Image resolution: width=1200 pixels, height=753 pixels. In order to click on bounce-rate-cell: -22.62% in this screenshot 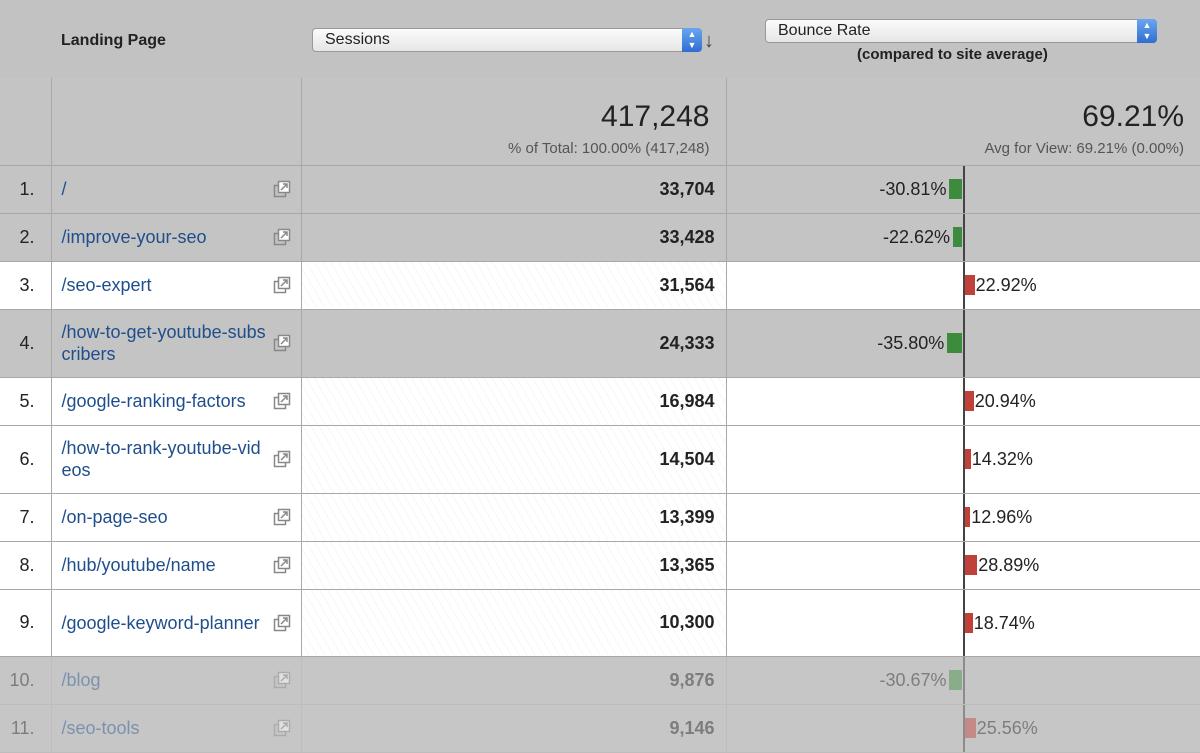, I will do `click(963, 237)`.